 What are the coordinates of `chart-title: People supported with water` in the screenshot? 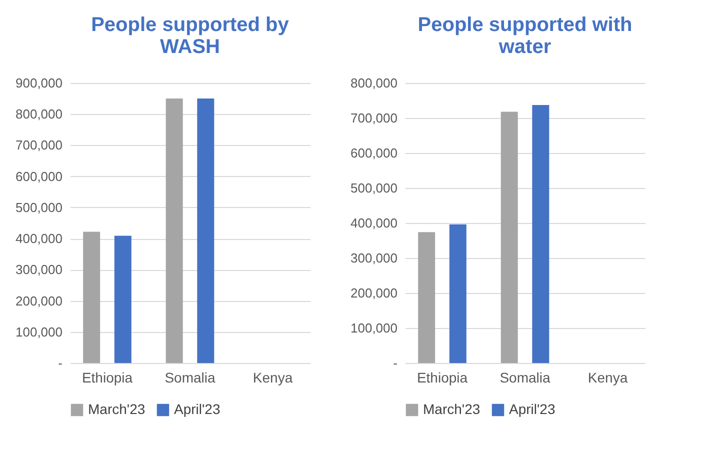 It's located at (525, 36).